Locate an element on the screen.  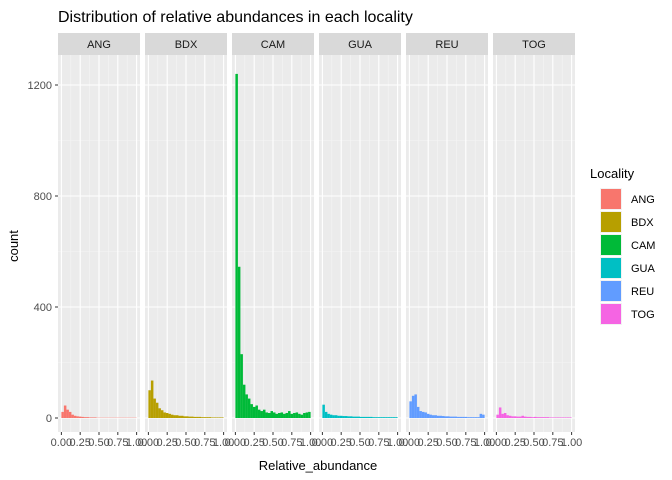
x-tick-label: 0.25 is located at coordinates (514, 443).